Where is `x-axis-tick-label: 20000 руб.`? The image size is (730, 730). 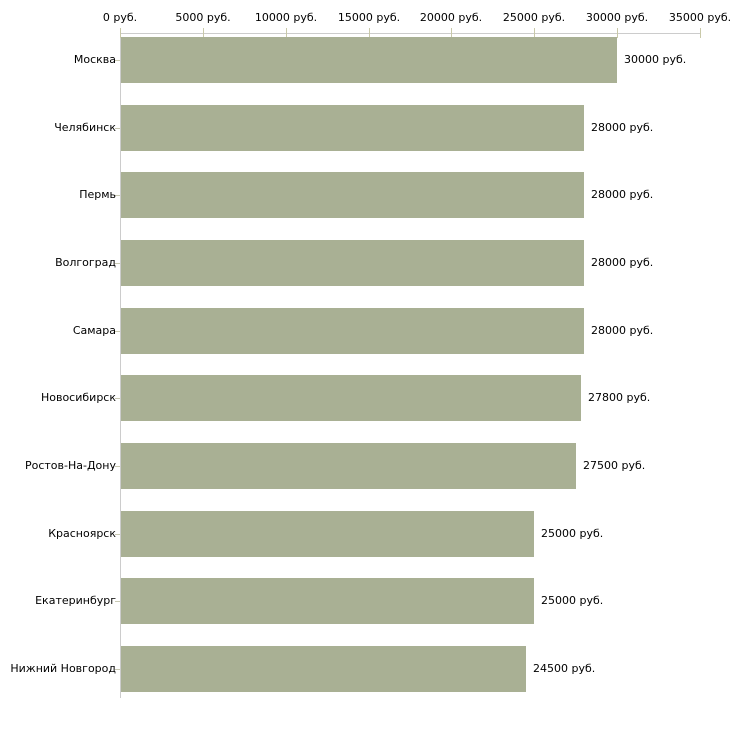
x-axis-tick-label: 20000 руб. is located at coordinates (451, 17).